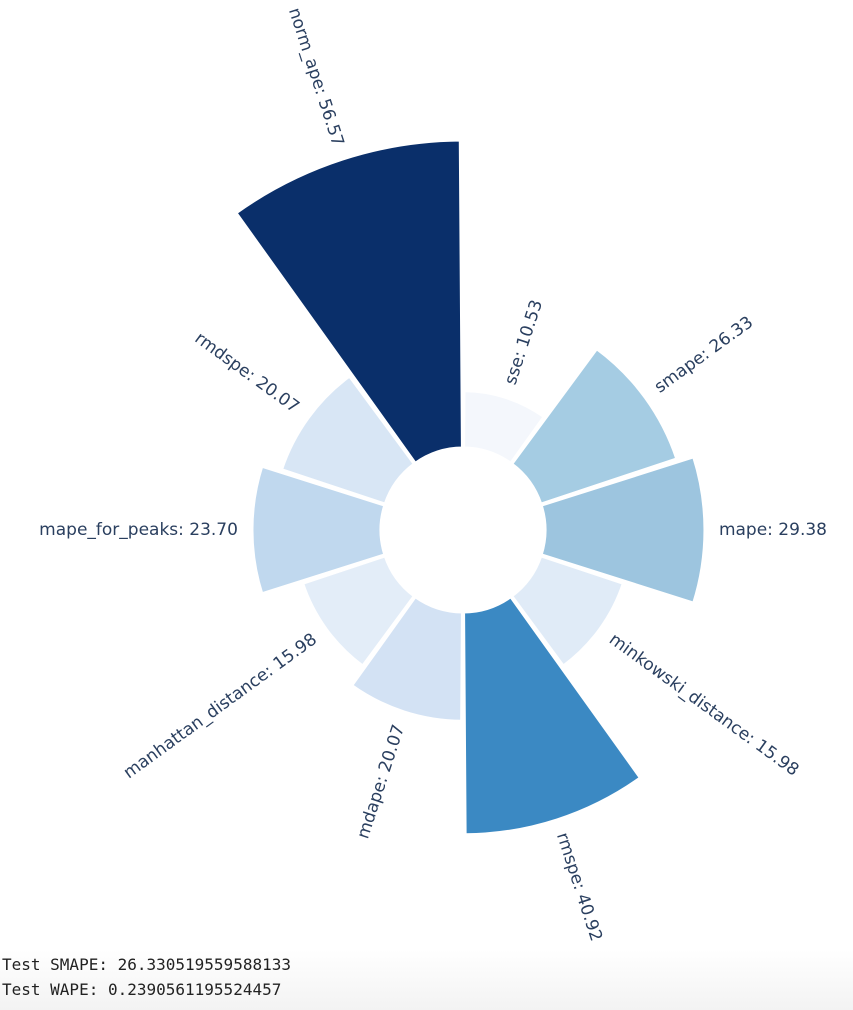 The width and height of the screenshot is (853, 1010). Describe the element at coordinates (318, 530) in the screenshot. I see `bar-mape-for-peaks` at that location.